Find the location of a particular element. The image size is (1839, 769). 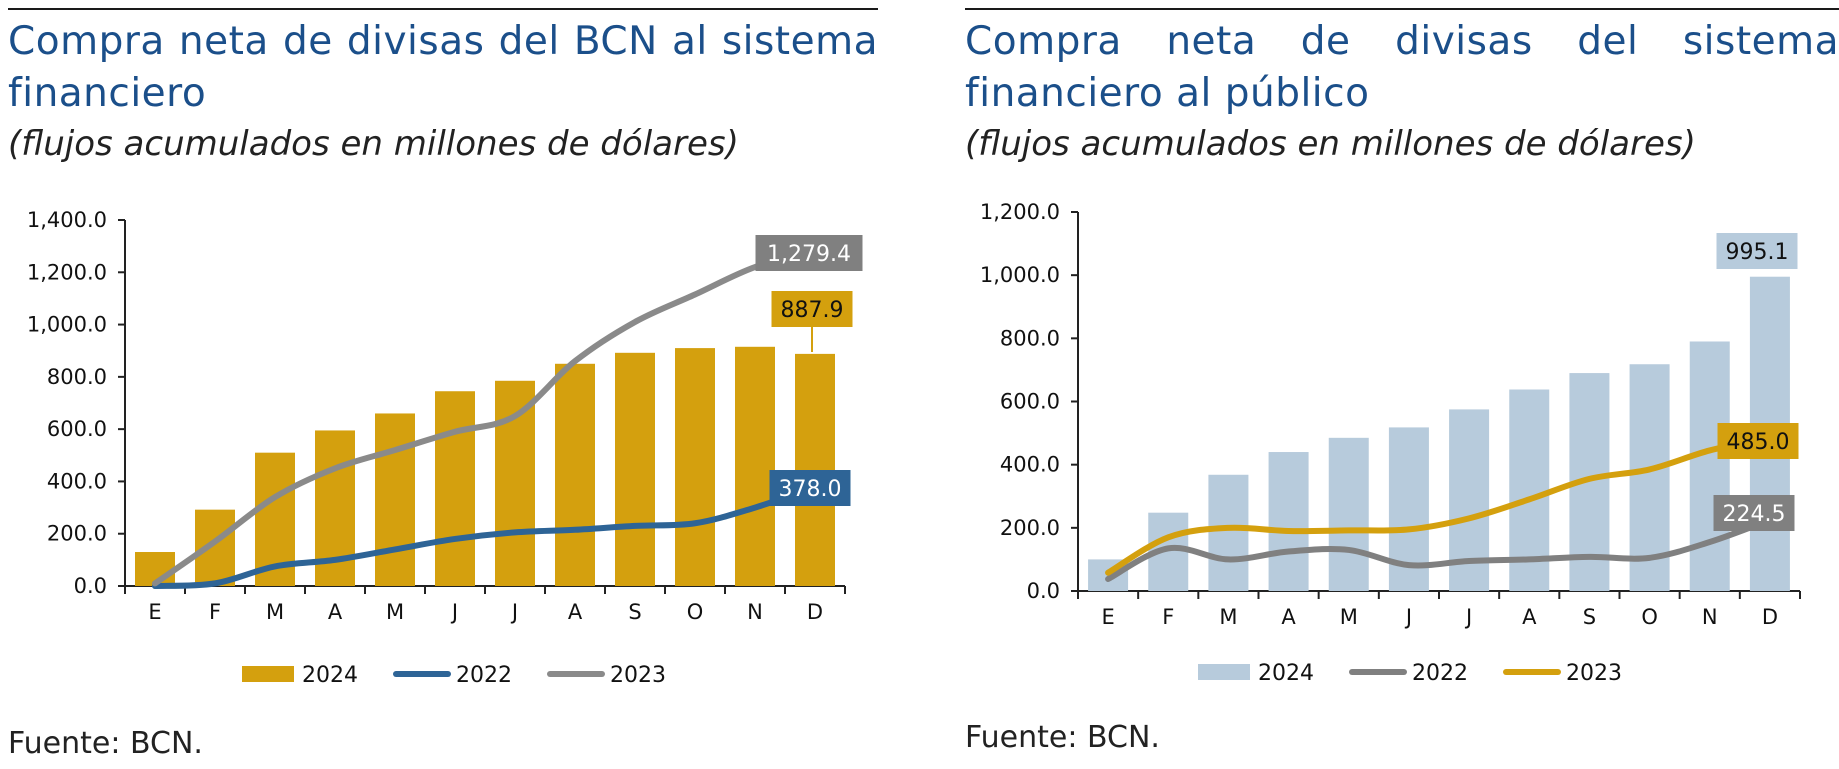

data-label: 378.0 is located at coordinates (810, 489).